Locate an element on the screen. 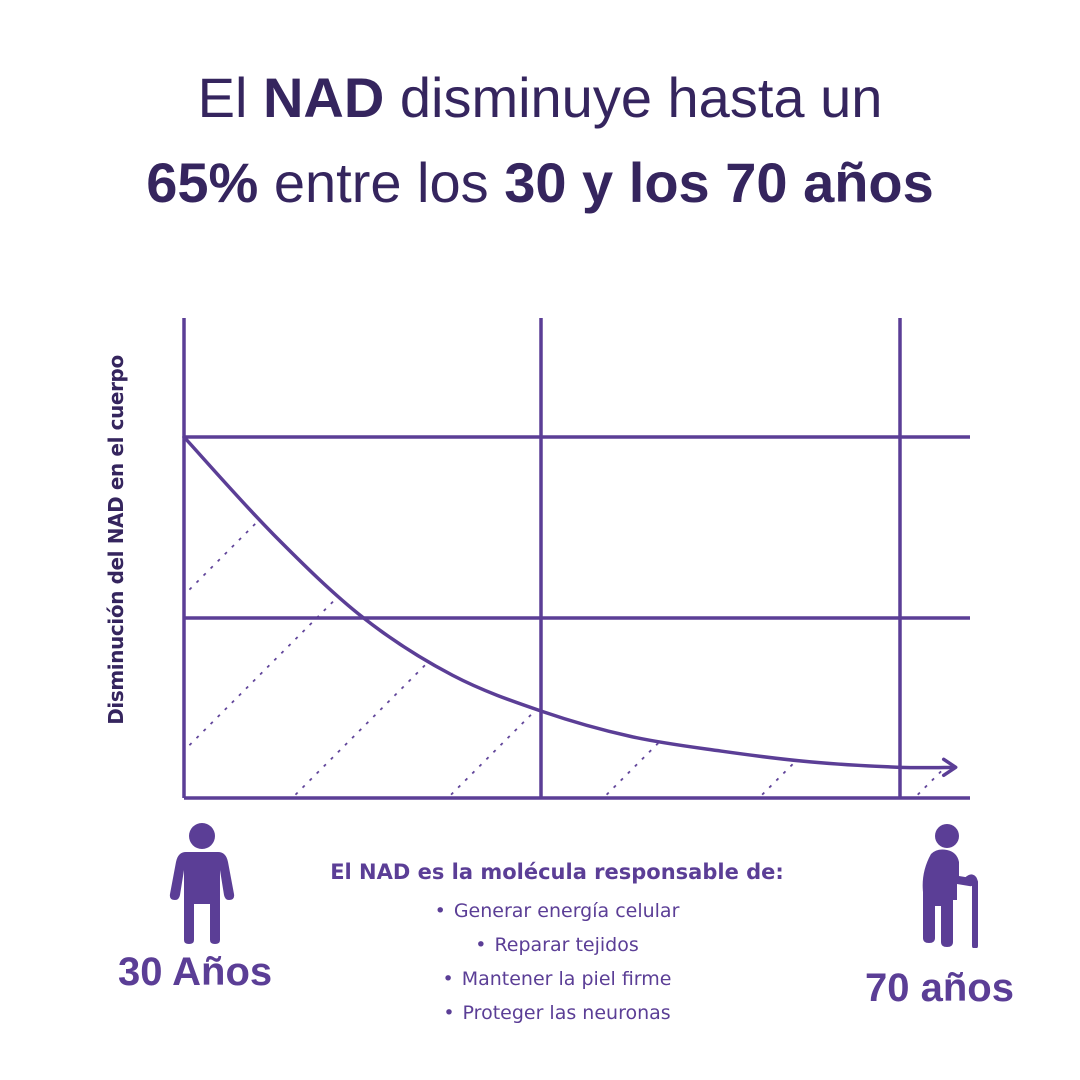 This screenshot has width=1080, height=1080. title-line-1-segment: disminuye hasta un is located at coordinates (633, 97).